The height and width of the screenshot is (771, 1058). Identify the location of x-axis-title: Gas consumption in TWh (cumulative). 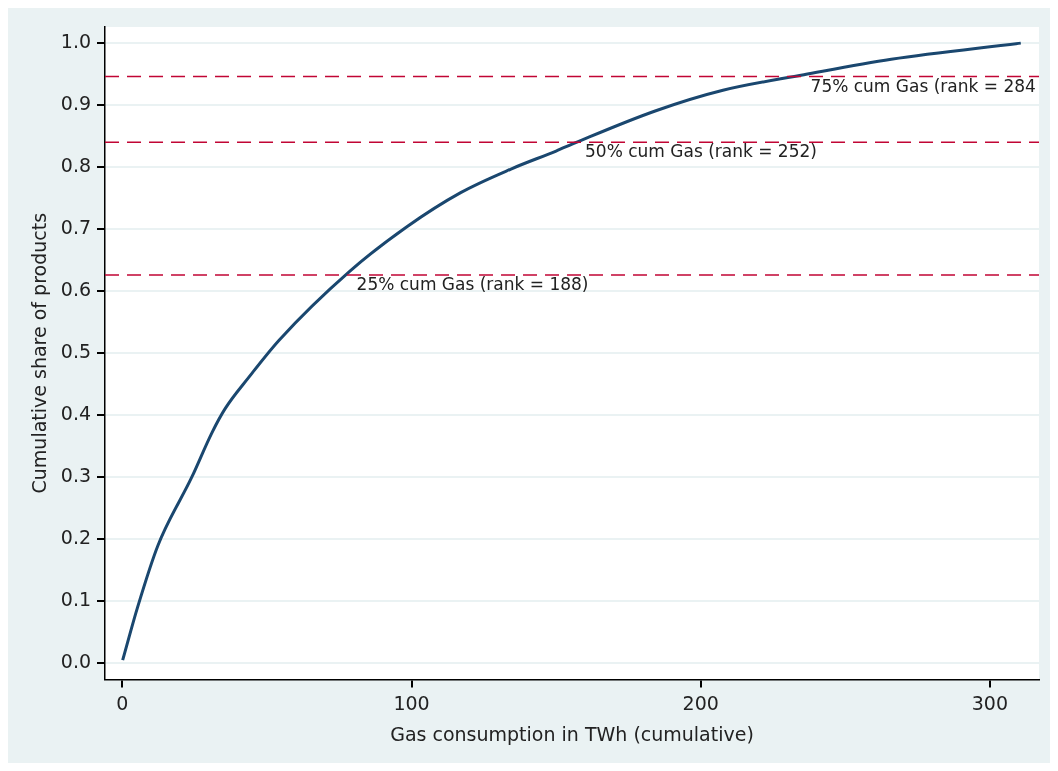
(572, 733).